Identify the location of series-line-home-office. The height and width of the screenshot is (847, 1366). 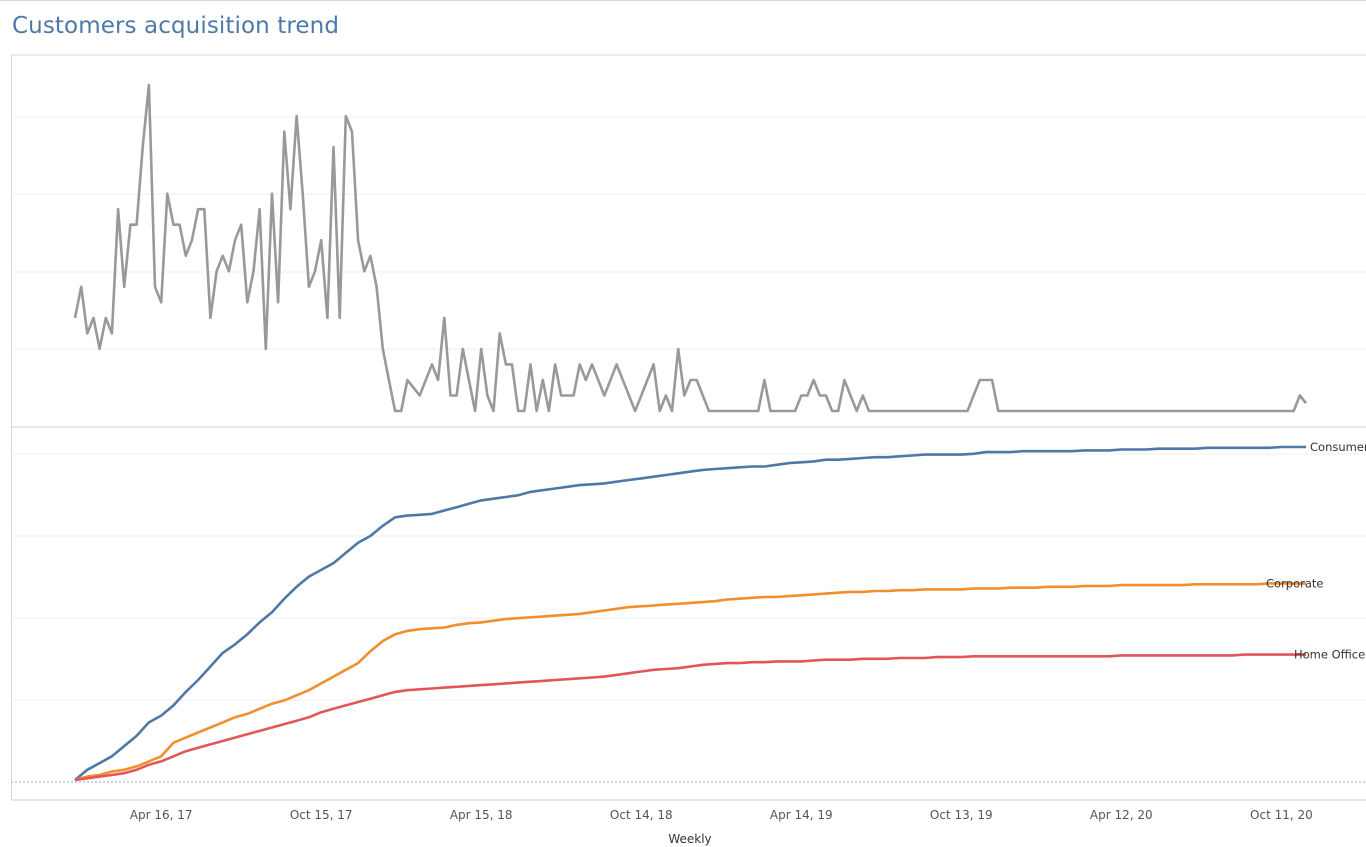
(690, 717).